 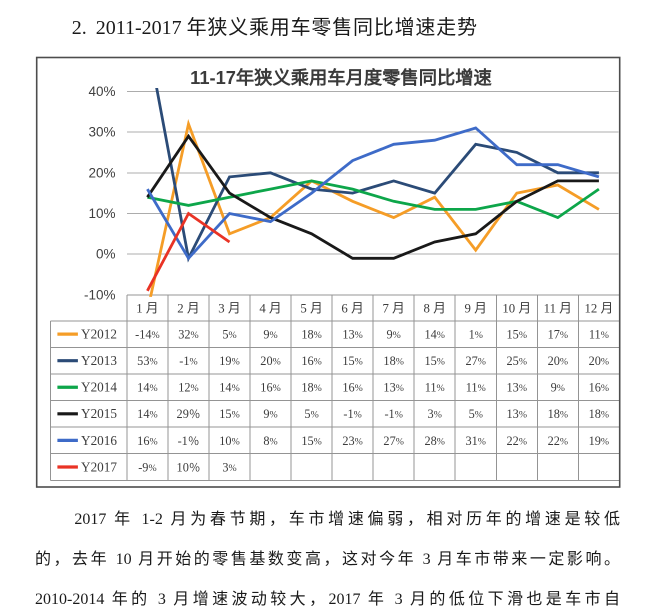 I want to click on table-cell-value: 25%, so click(x=517, y=361).